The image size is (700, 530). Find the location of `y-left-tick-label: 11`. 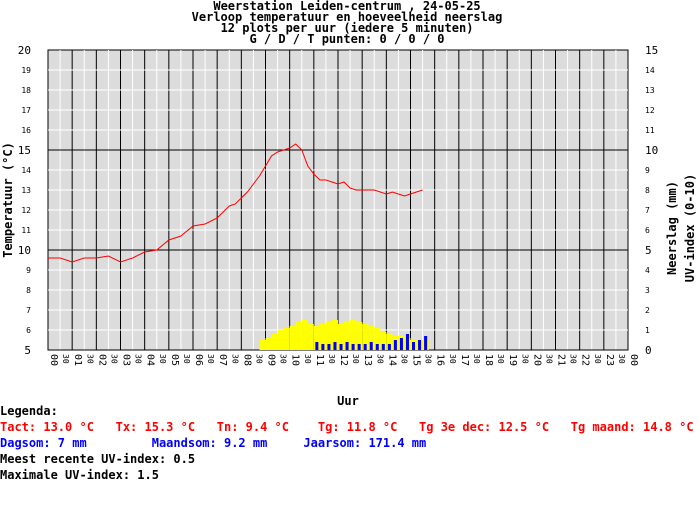

y-left-tick-label: 11 is located at coordinates (26, 230).